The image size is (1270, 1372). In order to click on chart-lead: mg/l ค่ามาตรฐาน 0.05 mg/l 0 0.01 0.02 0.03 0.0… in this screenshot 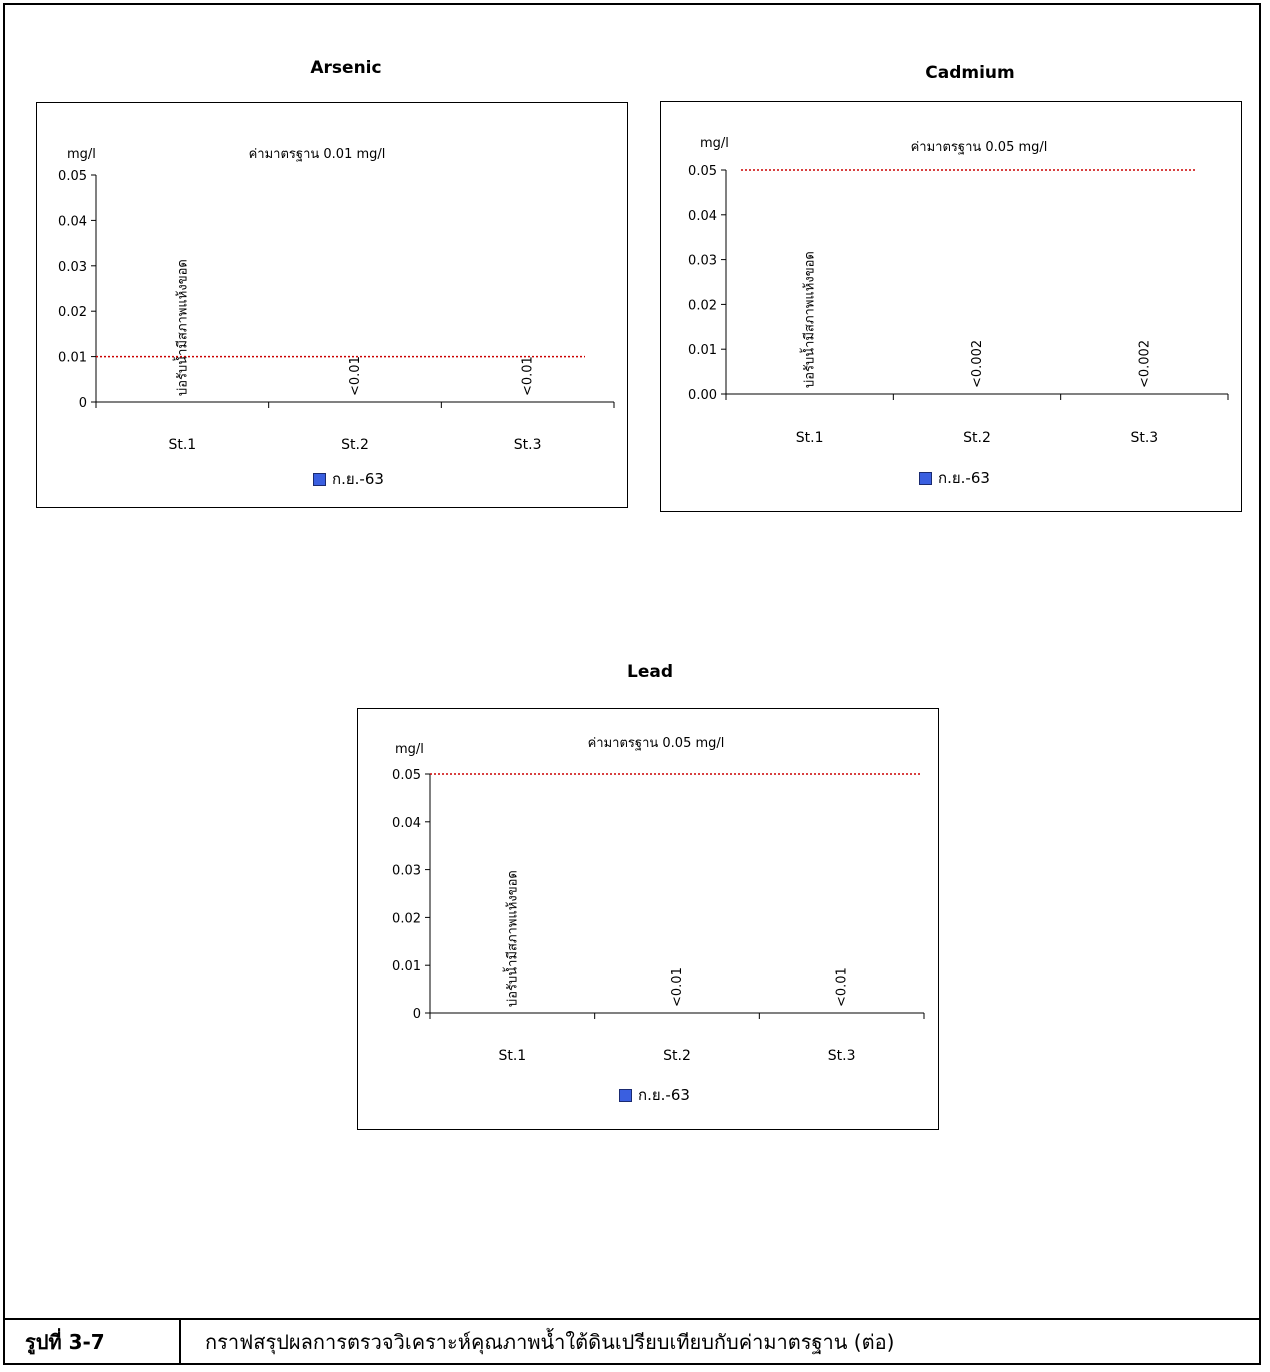, I will do `click(648, 919)`.